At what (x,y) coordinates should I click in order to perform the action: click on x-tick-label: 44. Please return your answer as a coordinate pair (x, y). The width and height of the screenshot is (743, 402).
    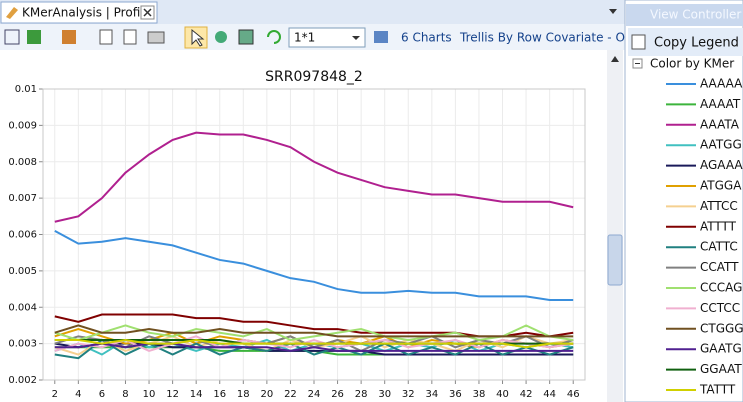
    Looking at the image, I should click on (549, 394).